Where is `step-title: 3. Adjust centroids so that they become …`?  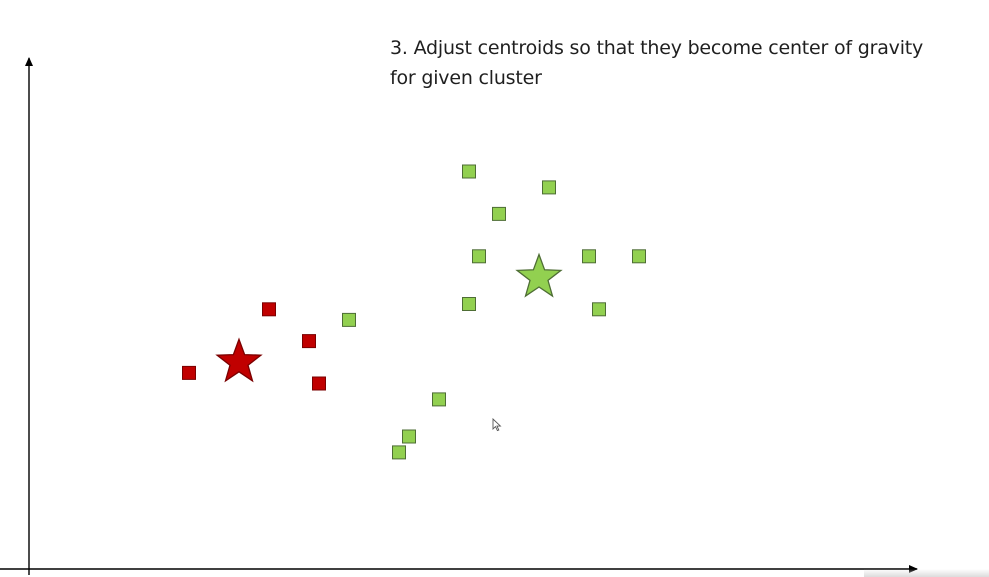
step-title: 3. Adjust centroids so that they become … is located at coordinates (687, 63).